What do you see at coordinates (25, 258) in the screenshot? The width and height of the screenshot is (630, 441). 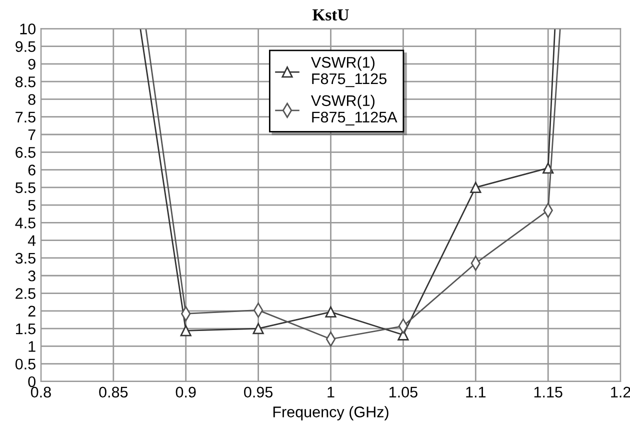 I see `y-tick-label: 3.5` at bounding box center [25, 258].